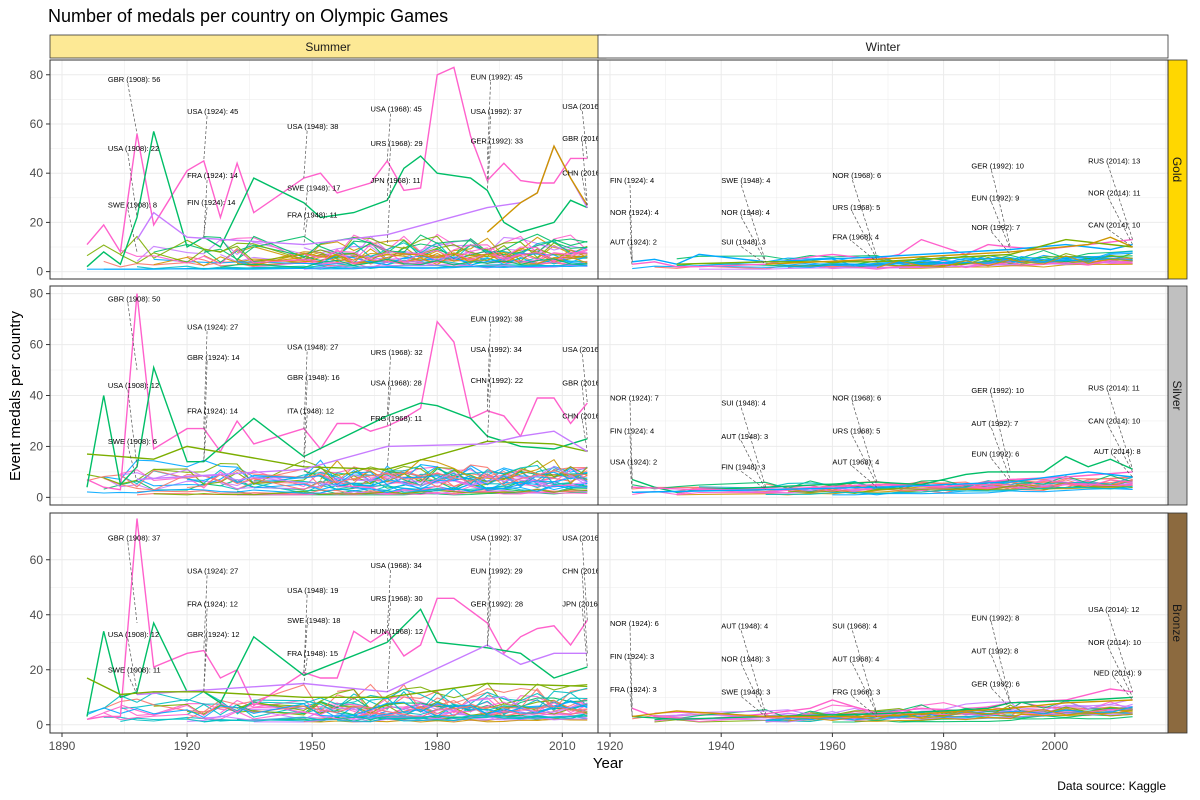 This screenshot has height=800, width=1200. What do you see at coordinates (312, 746) in the screenshot?
I see `x-tick-label: 1950` at bounding box center [312, 746].